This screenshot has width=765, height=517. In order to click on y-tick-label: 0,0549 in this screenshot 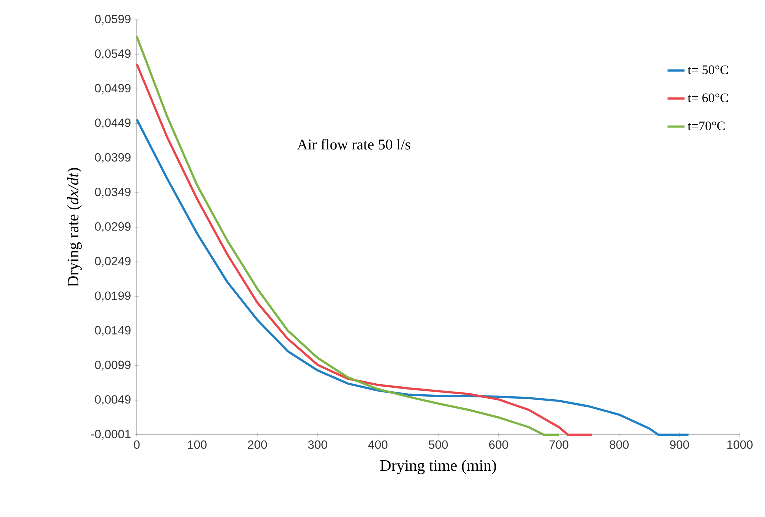, I will do `click(113, 55)`.